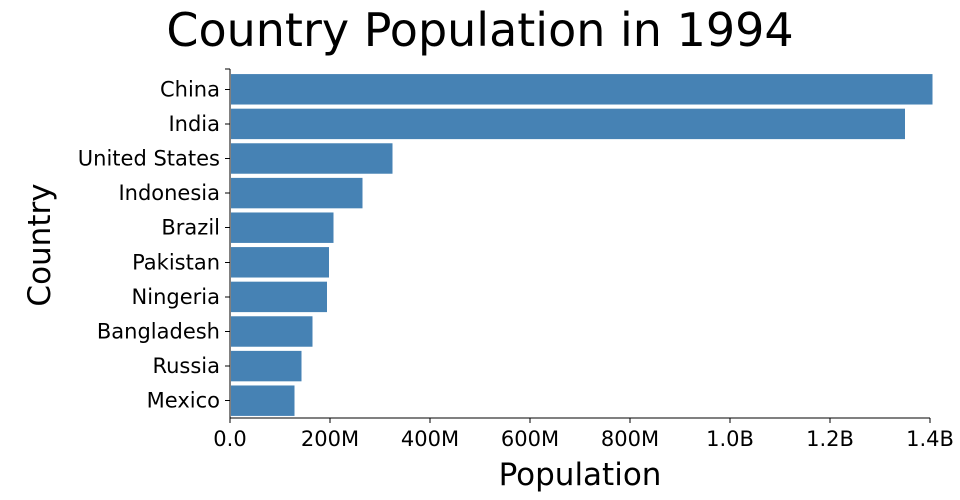 The width and height of the screenshot is (960, 500). What do you see at coordinates (830, 439) in the screenshot?
I see `x-tick-label: 1.2B` at bounding box center [830, 439].